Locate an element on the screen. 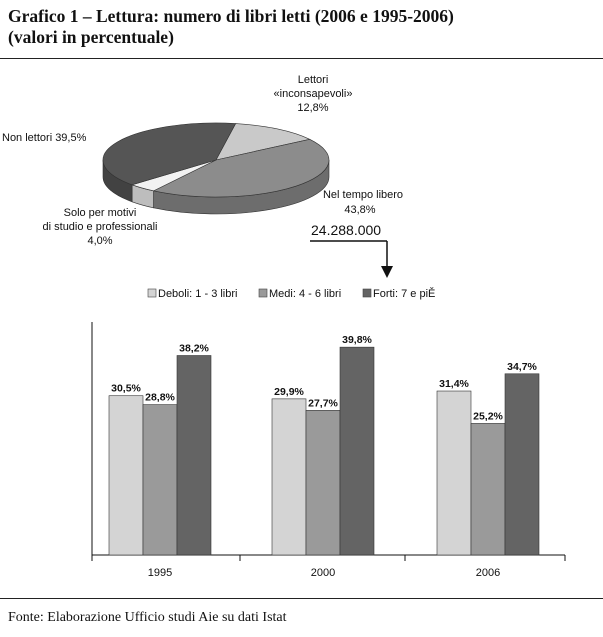 The height and width of the screenshot is (637, 603). legend-swatch-deboli is located at coordinates (152, 293).